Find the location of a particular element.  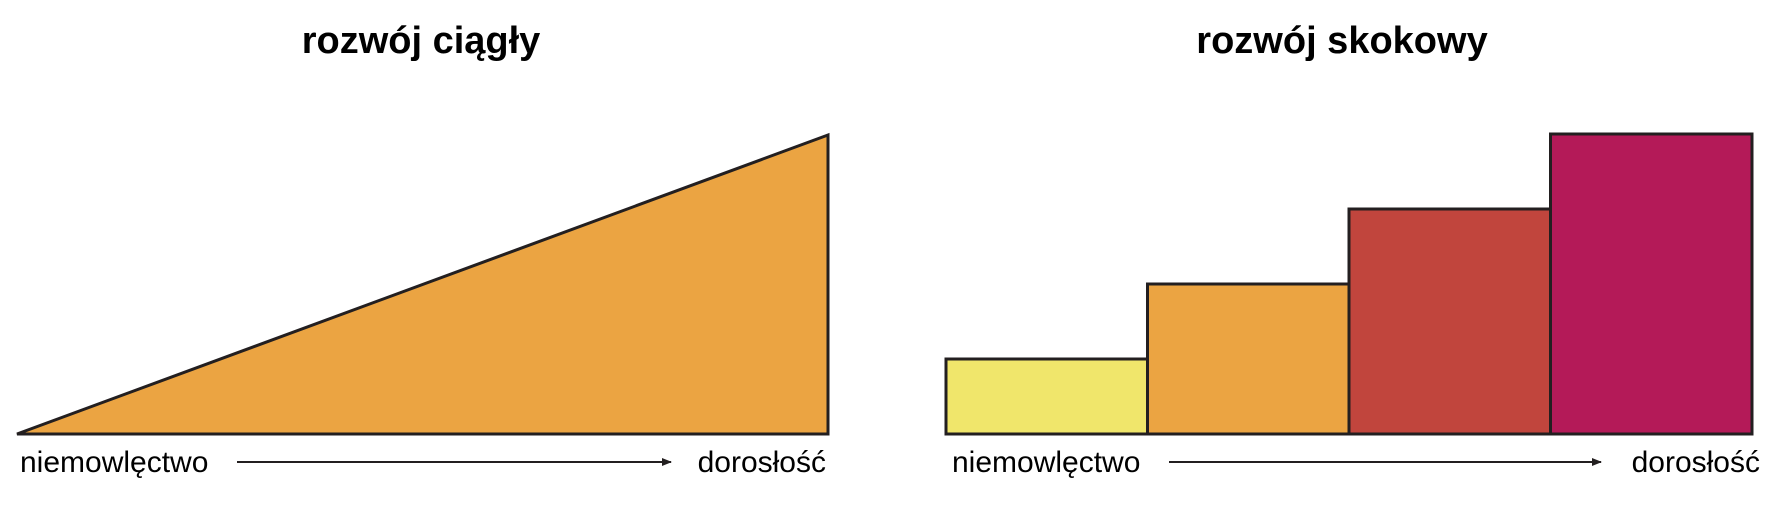

continuous-title: rozwój ciągły is located at coordinates (421, 41).